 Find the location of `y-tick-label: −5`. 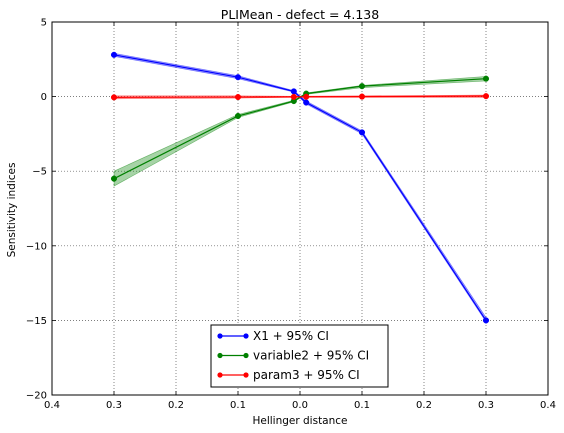

y-tick-label: −5 is located at coordinates (39, 172).